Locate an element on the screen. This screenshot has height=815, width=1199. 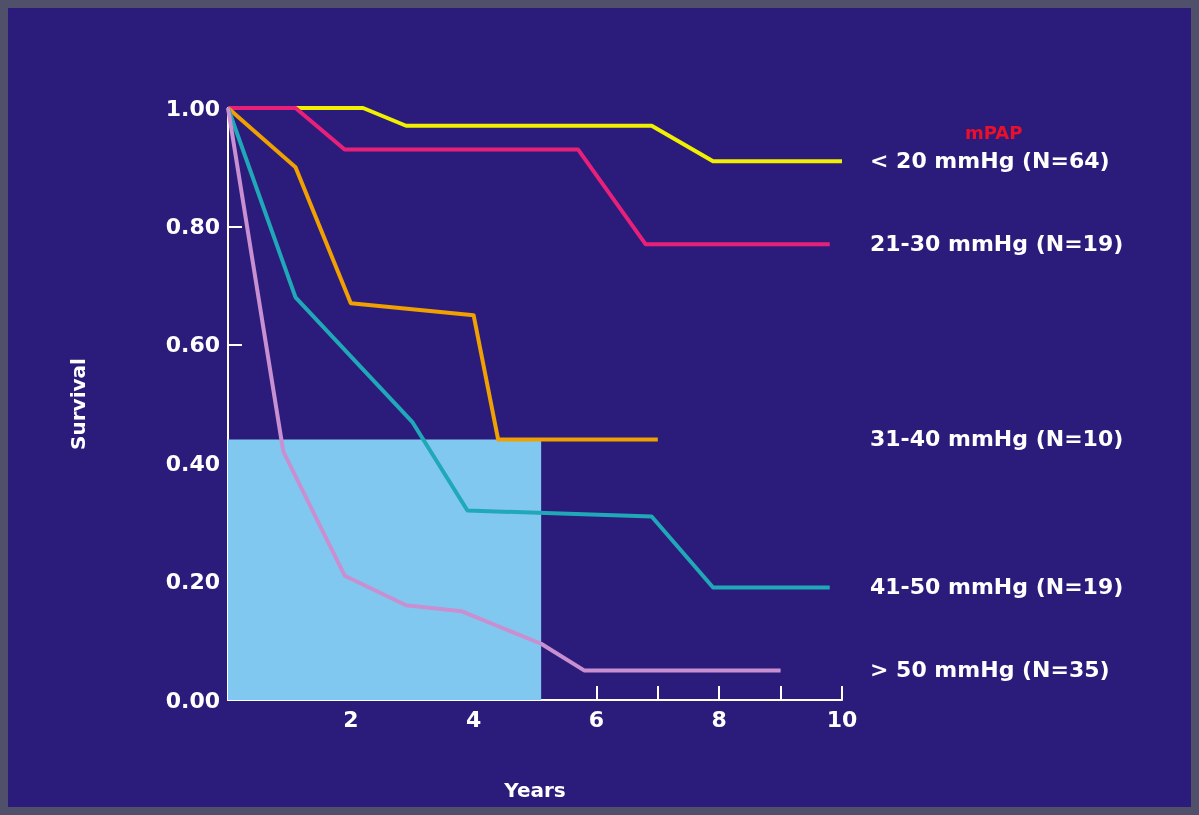
y-tick-label: 0.20 is located at coordinates (192, 582).